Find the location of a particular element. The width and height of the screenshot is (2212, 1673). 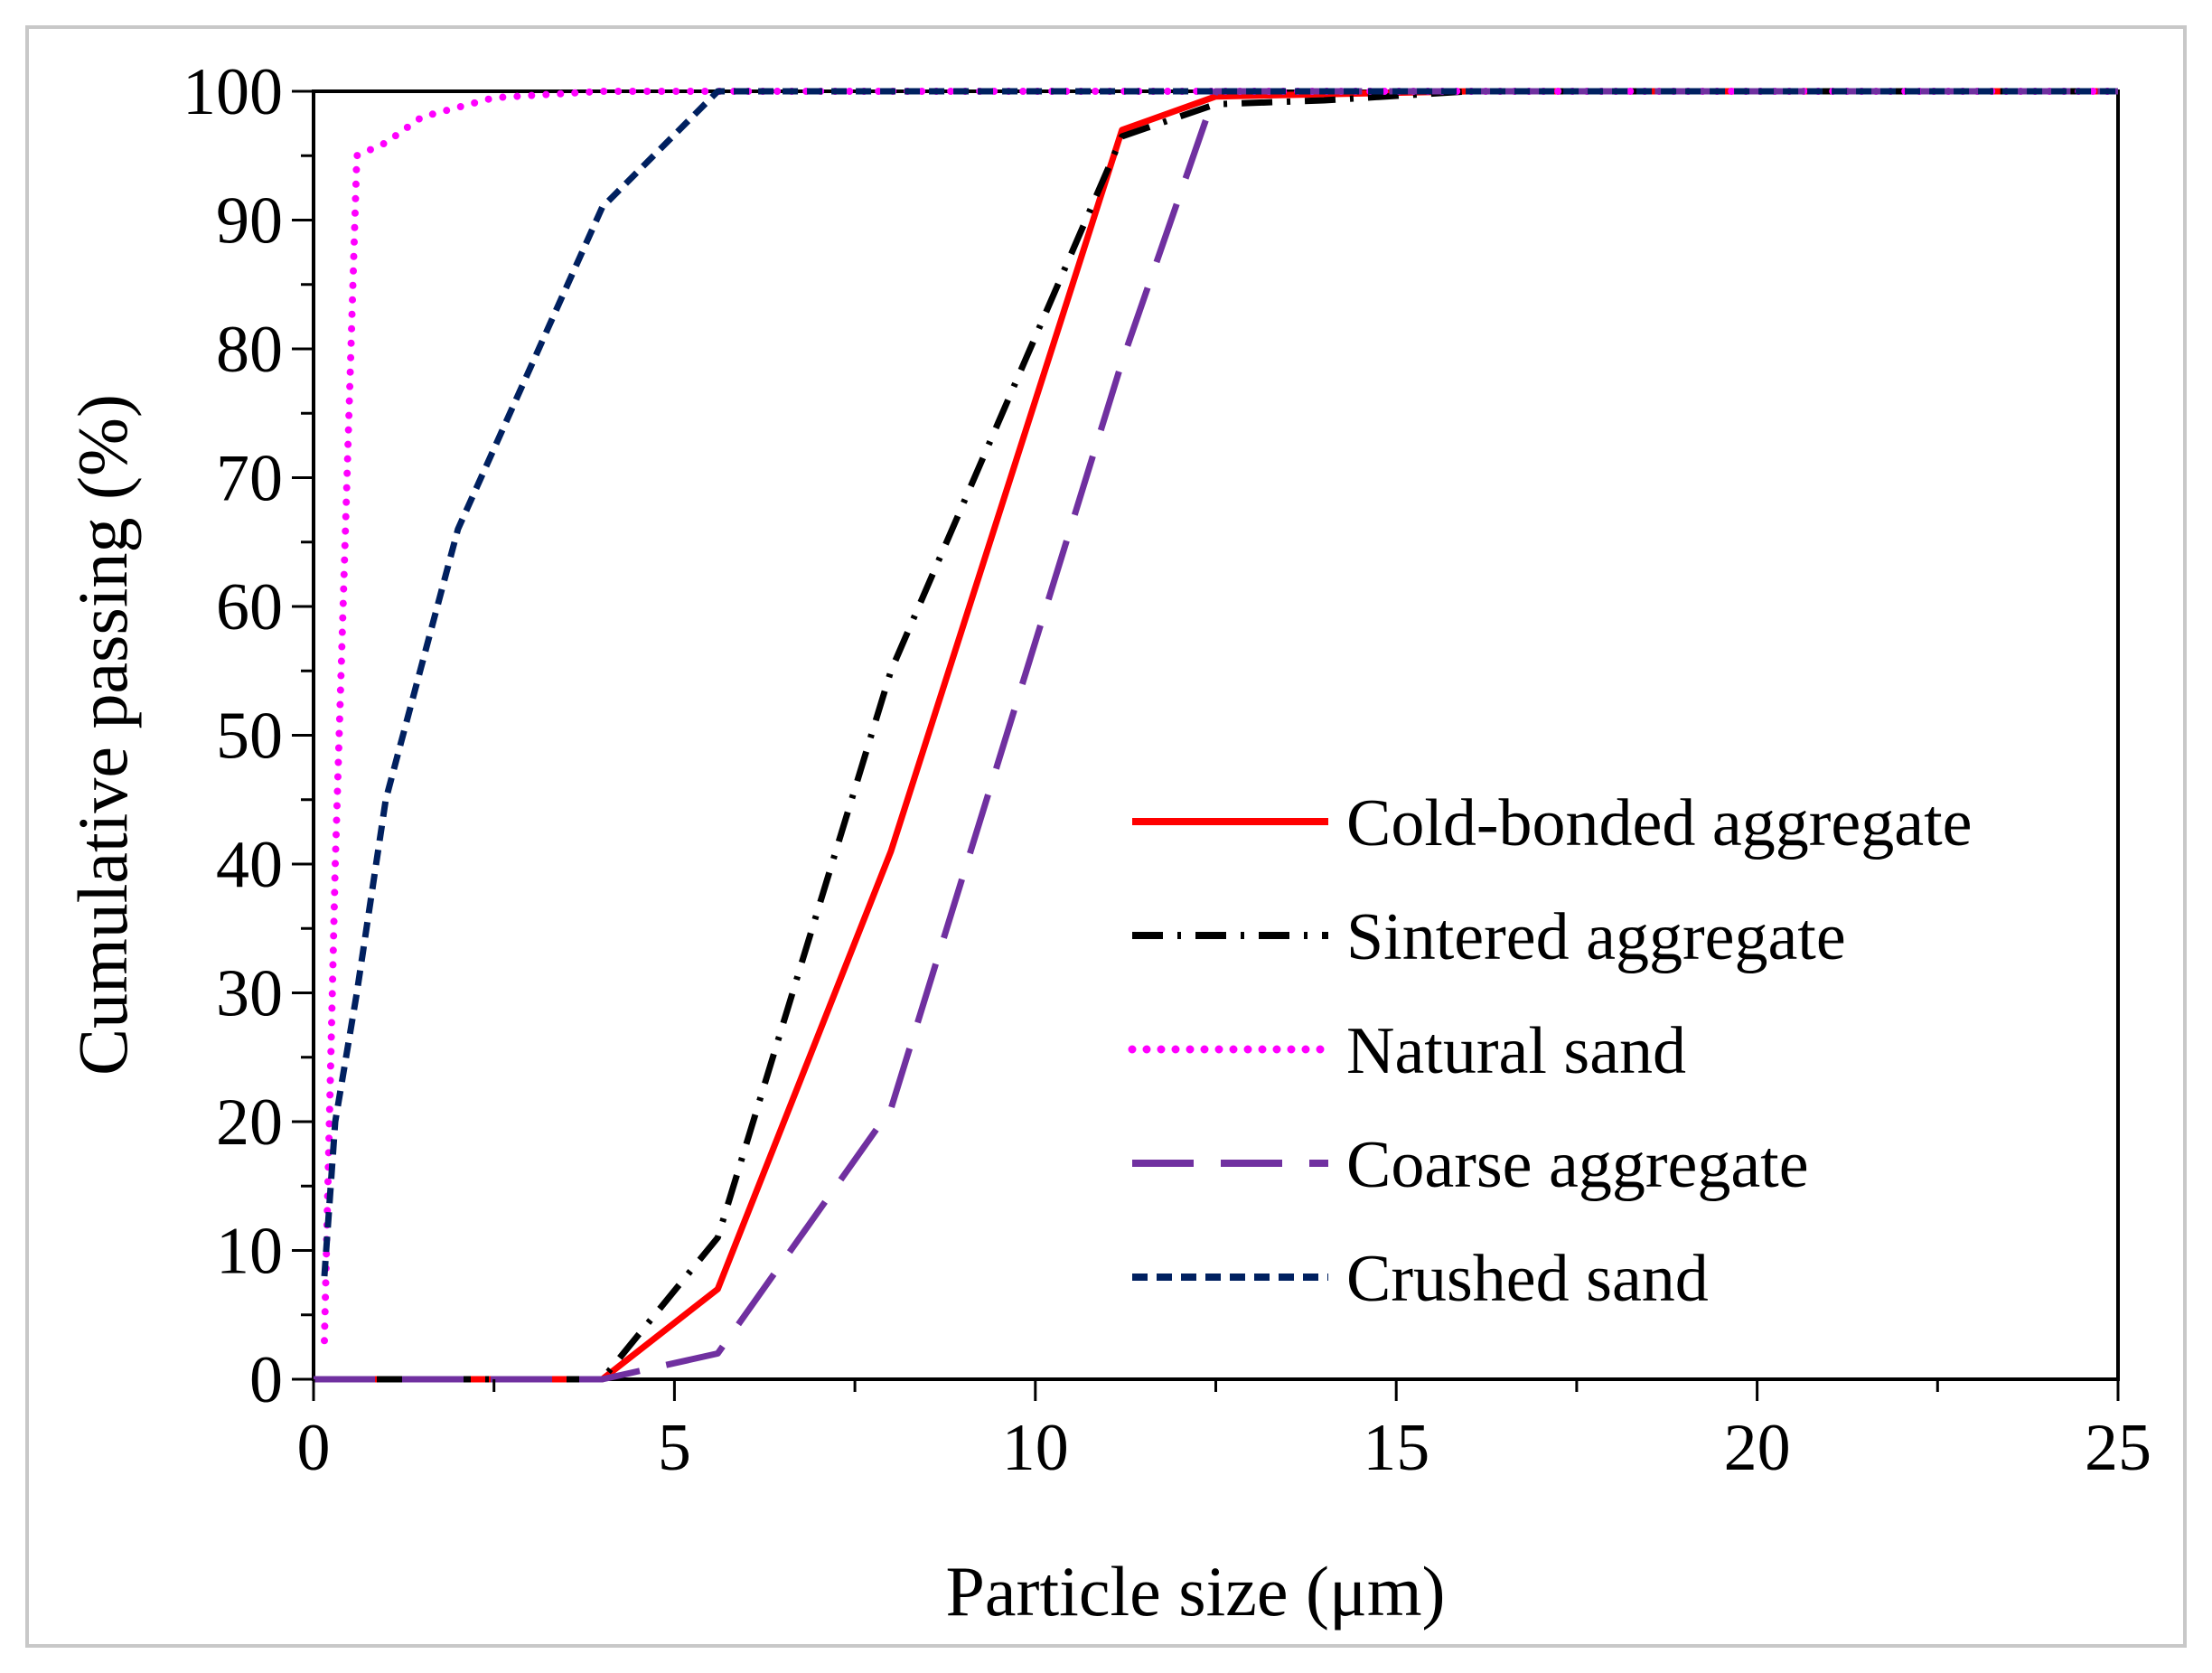

y-axis-label: Cumulative passing (%) is located at coordinates (102, 735).